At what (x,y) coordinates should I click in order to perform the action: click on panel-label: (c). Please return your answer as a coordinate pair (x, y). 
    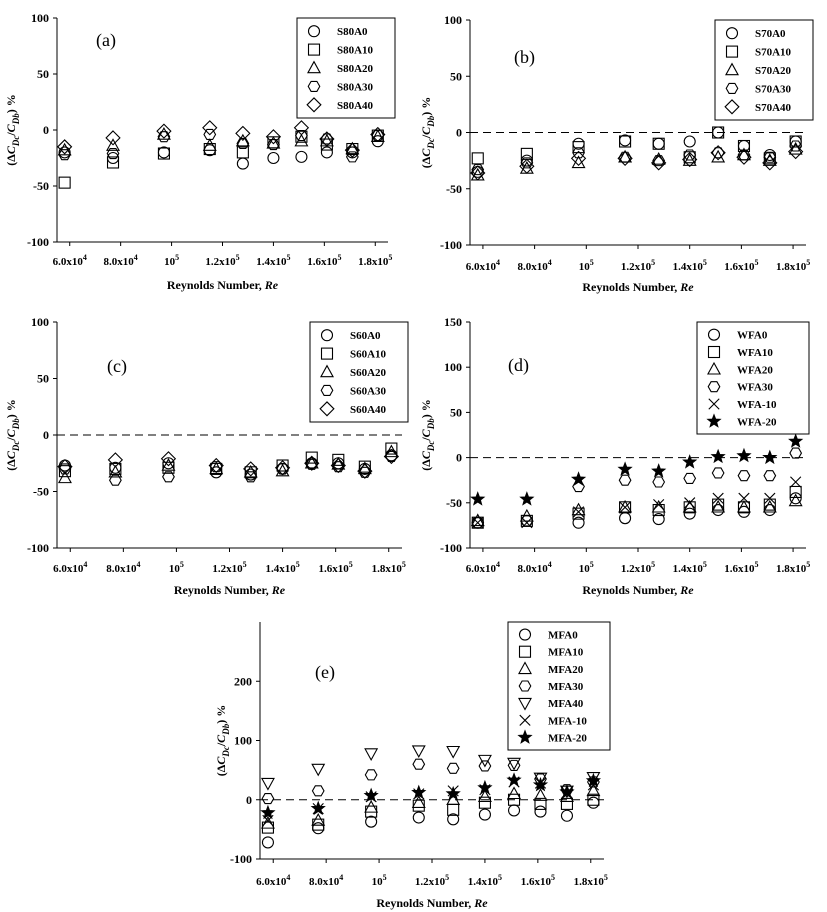
    Looking at the image, I should click on (117, 366).